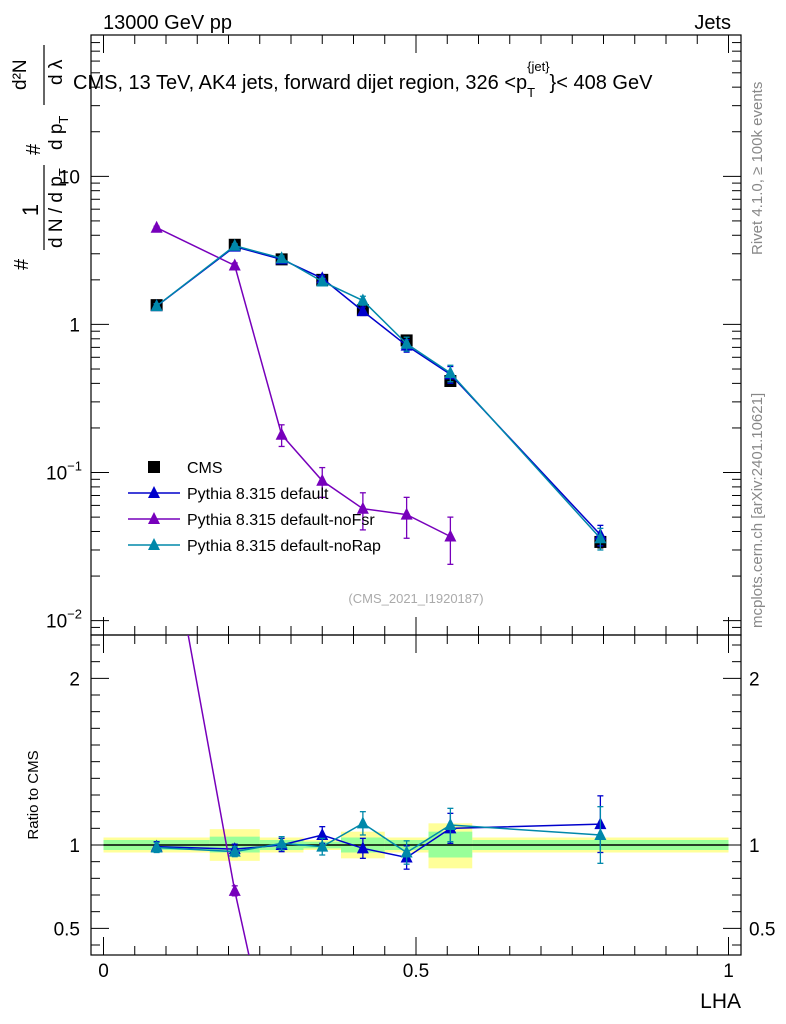 This screenshot has width=786, height=1024. Describe the element at coordinates (205, 468) in the screenshot. I see `legend-label: CMS` at that location.